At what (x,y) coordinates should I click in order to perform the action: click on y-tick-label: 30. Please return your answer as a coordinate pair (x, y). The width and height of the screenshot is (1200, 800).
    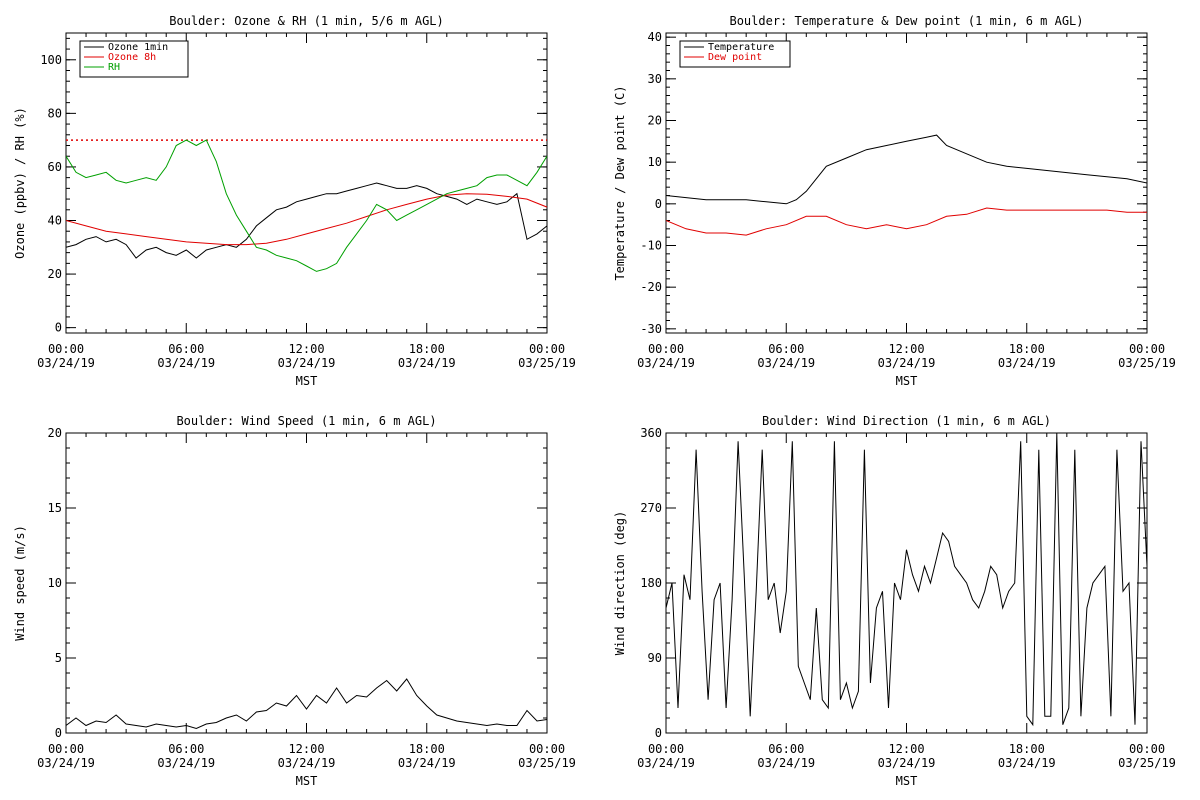
    Looking at the image, I should click on (655, 79).